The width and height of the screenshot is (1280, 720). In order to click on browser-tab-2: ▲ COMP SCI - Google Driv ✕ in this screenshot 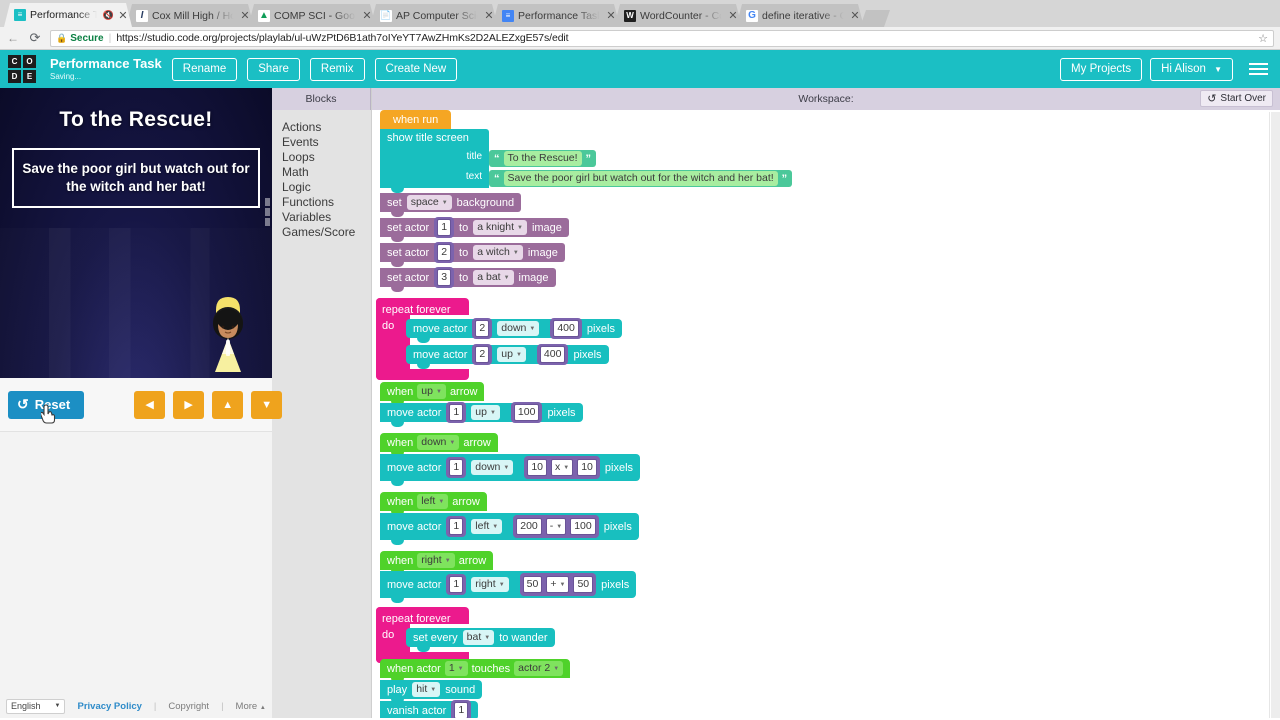, I will do `click(312, 15)`.